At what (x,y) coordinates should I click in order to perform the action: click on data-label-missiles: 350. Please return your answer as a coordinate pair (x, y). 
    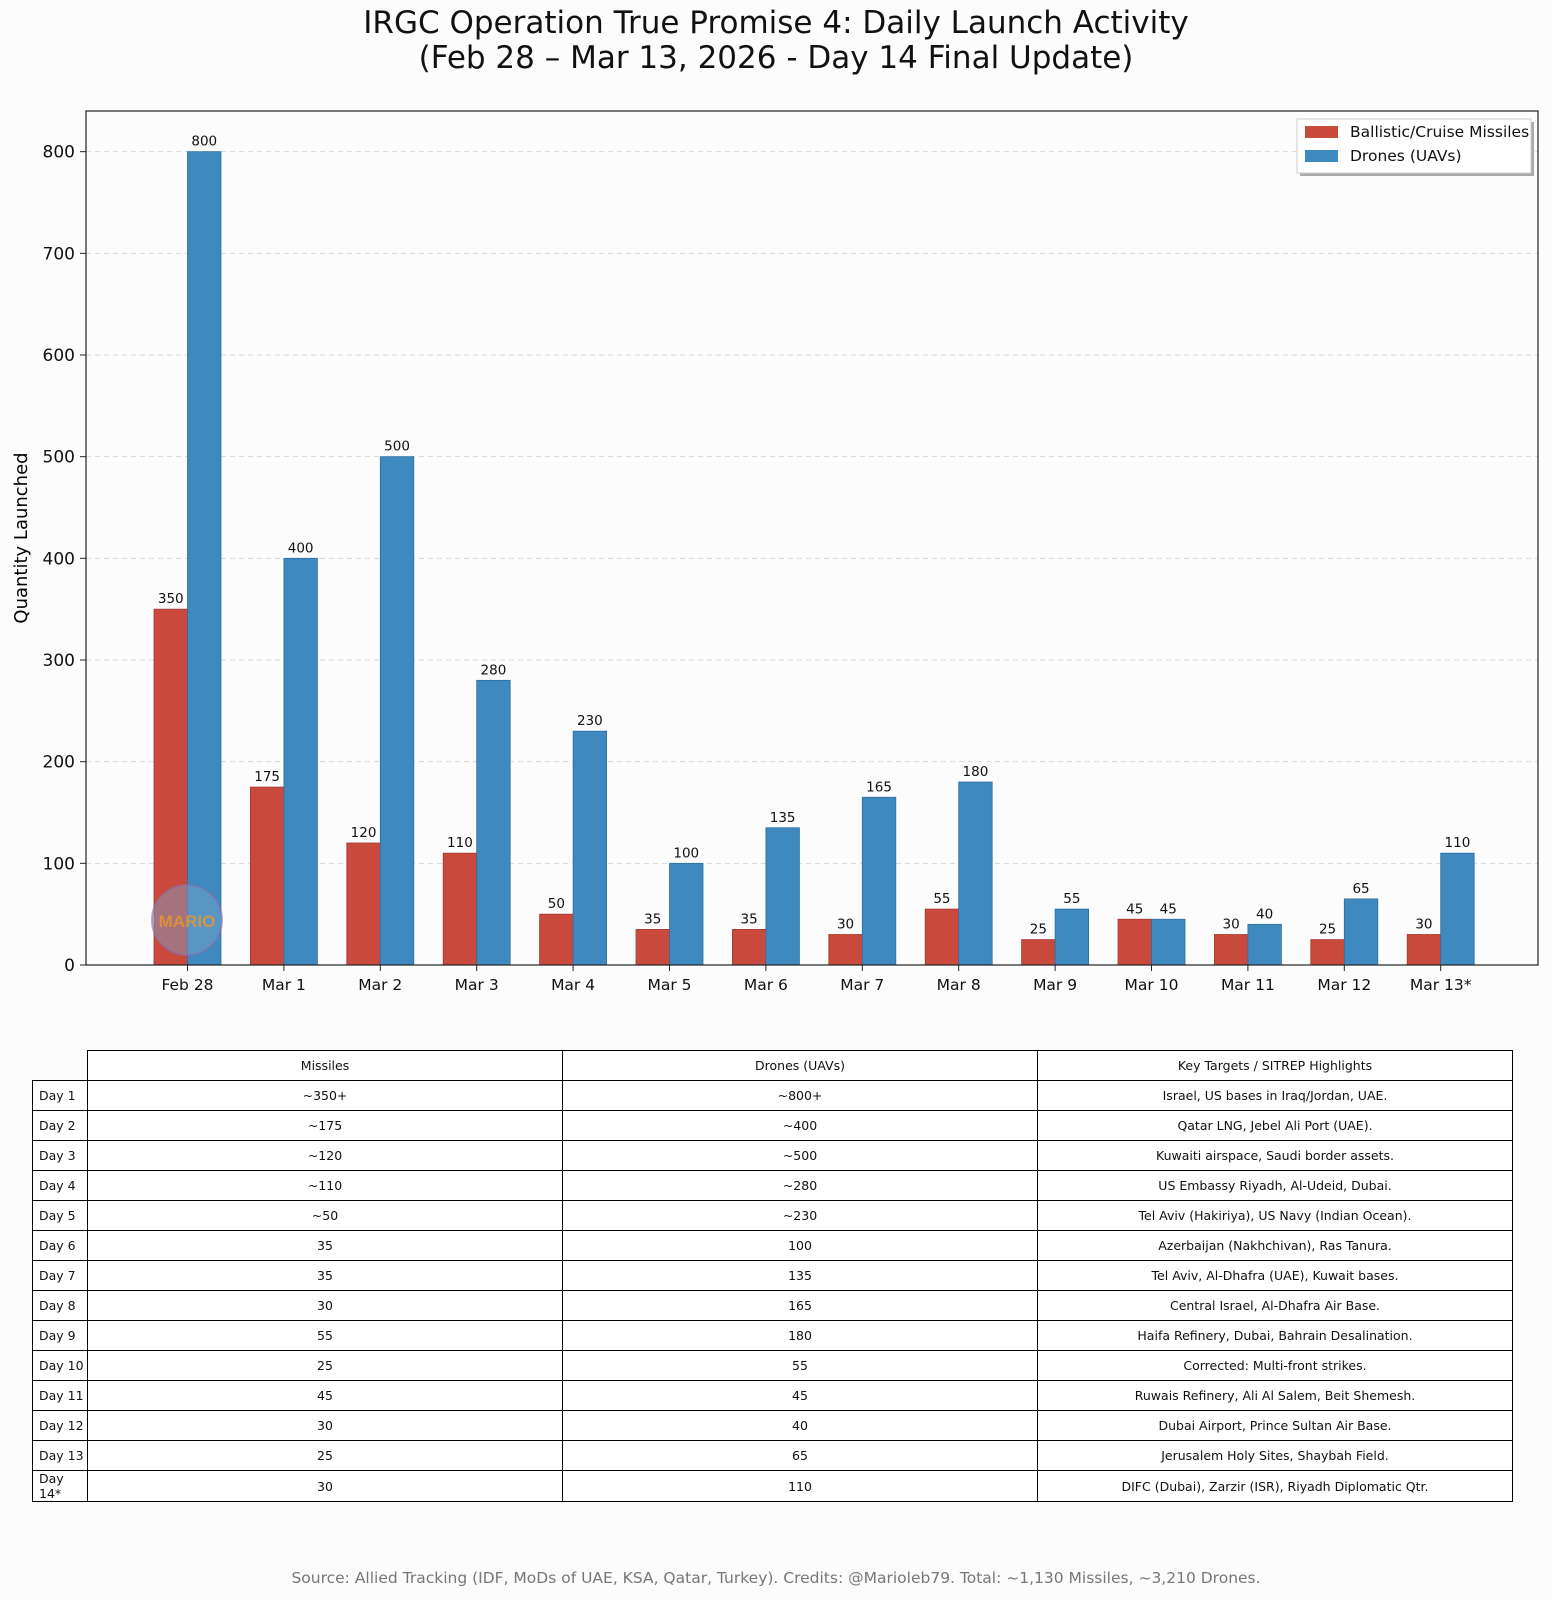
    Looking at the image, I should click on (171, 599).